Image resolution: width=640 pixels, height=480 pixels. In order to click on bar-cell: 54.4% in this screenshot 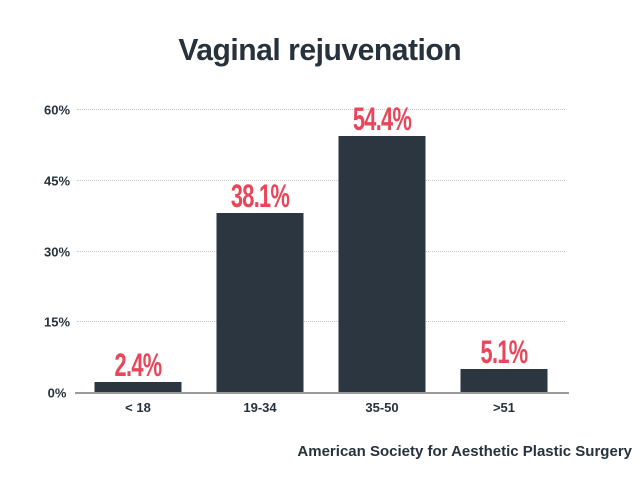, I will do `click(382, 247)`.